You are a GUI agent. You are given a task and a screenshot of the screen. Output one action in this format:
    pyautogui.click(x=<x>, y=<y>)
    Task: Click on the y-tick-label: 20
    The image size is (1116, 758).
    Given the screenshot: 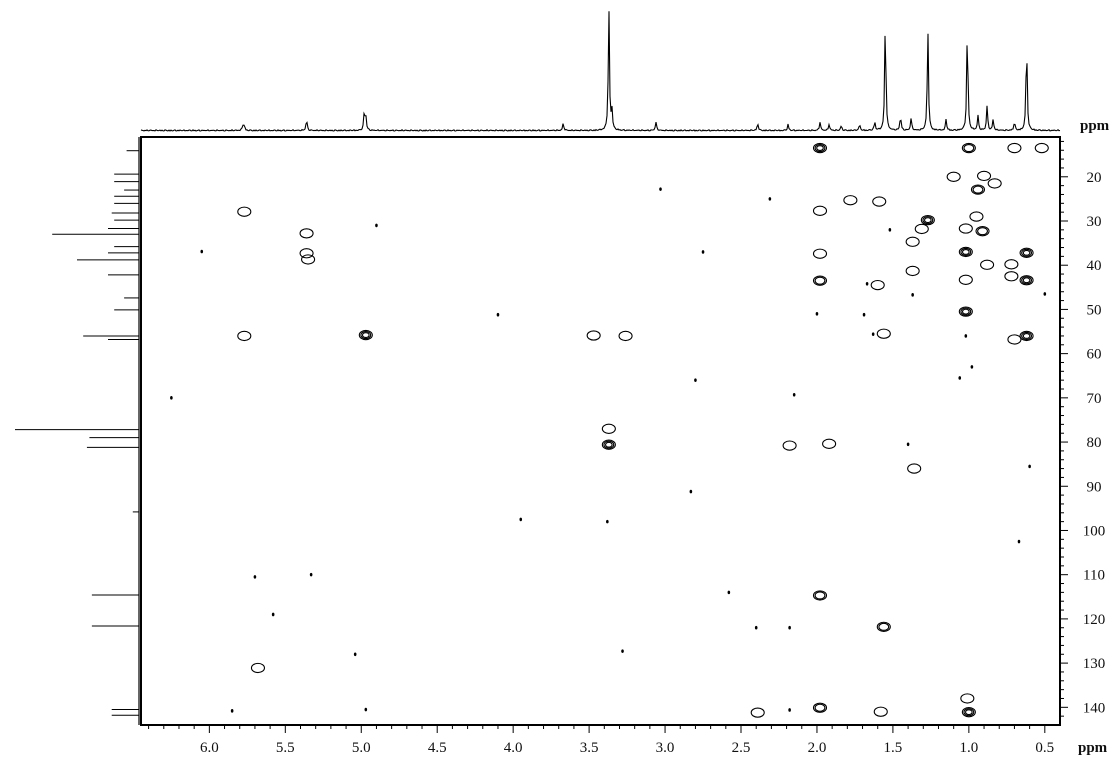 What is the action you would take?
    pyautogui.click(x=1094, y=178)
    